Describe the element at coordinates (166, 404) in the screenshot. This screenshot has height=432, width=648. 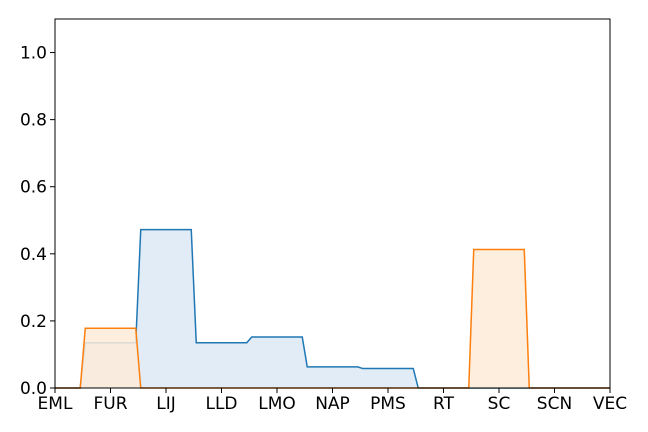
I see `x-tick-label: LIJ` at that location.